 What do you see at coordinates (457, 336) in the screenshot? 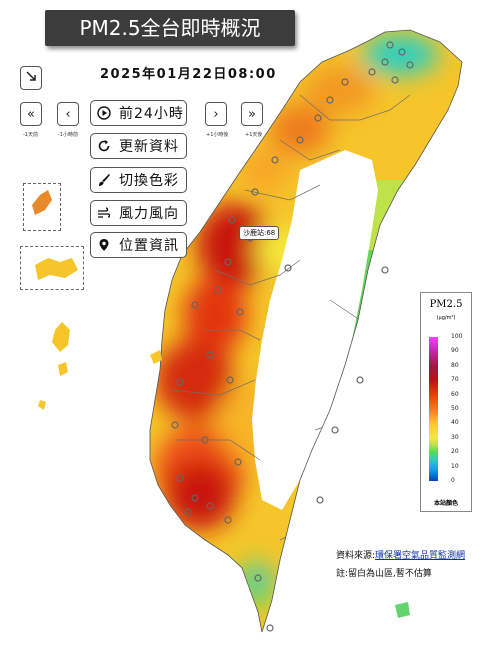
I see `legend-tick: 100` at bounding box center [457, 336].